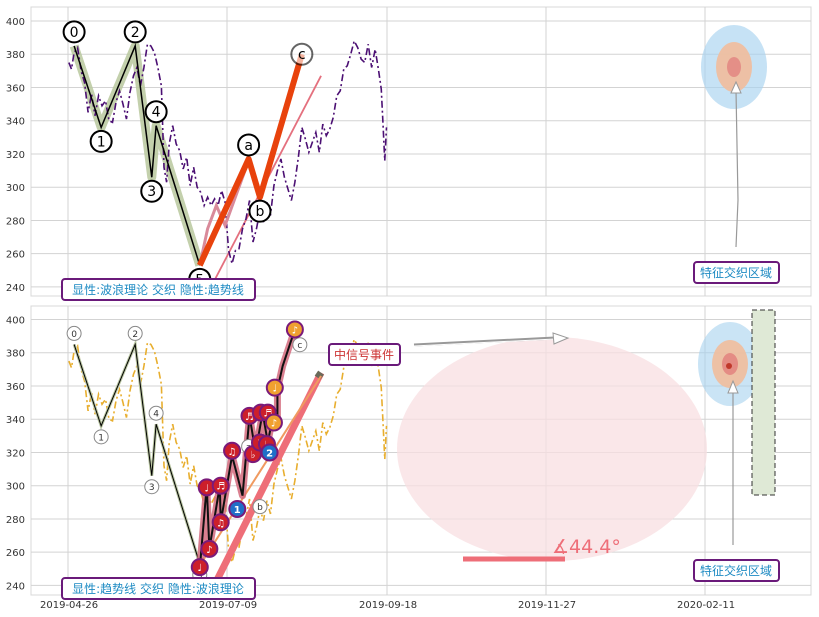 The image size is (819, 617). I want to click on feature-zone-dot, so click(729, 366).